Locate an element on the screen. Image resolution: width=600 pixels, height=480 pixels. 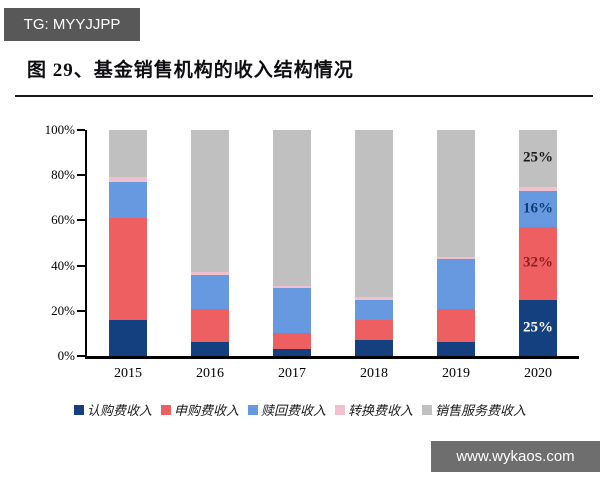
bar-segment-申购费收入: 32% is located at coordinates (538, 263).